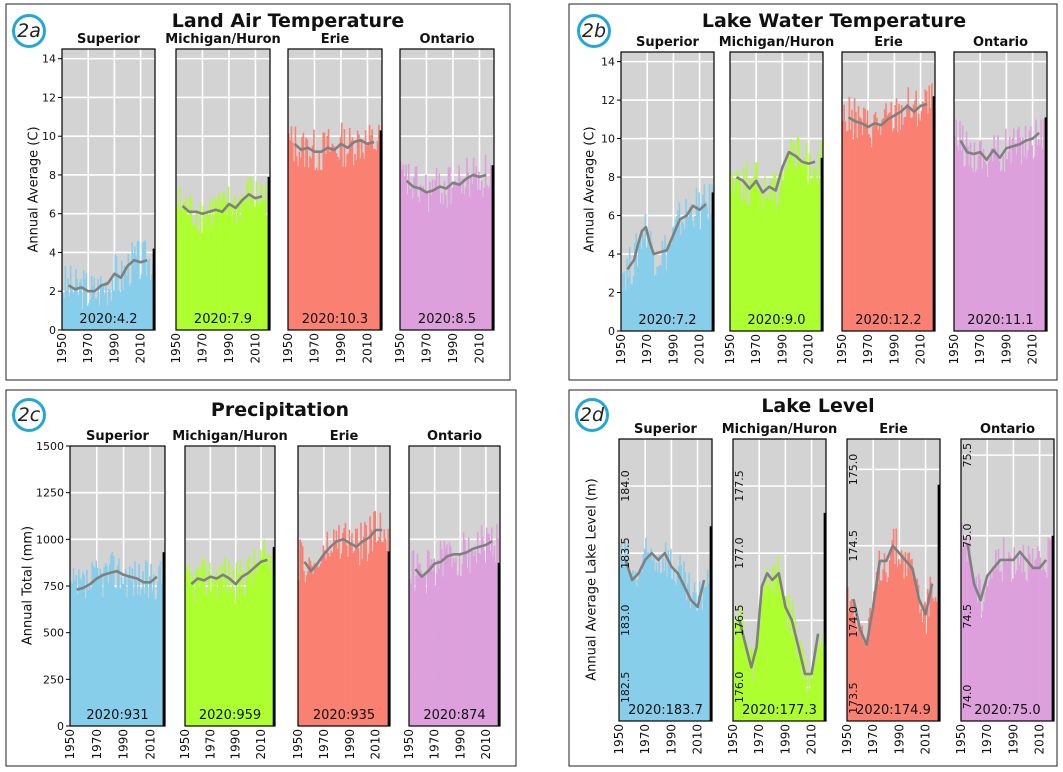 This screenshot has width=1063, height=772. I want to click on y-tick-label: 75.5, so click(967, 455).